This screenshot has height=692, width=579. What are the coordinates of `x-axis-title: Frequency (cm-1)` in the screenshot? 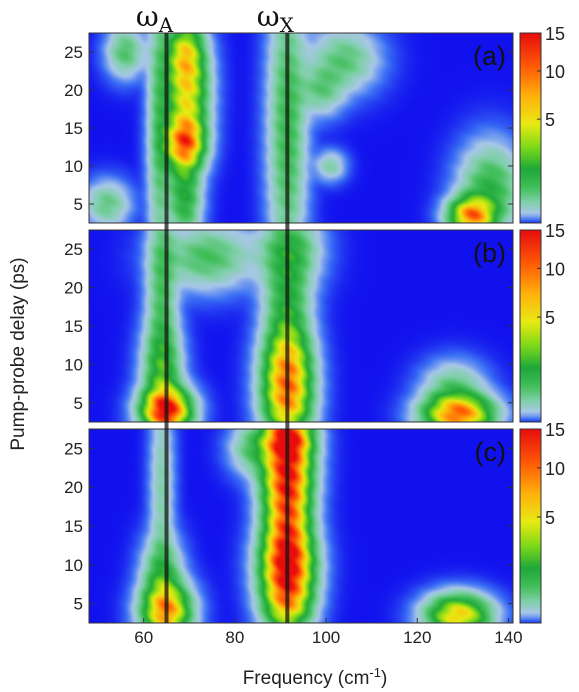 It's located at (315, 677).